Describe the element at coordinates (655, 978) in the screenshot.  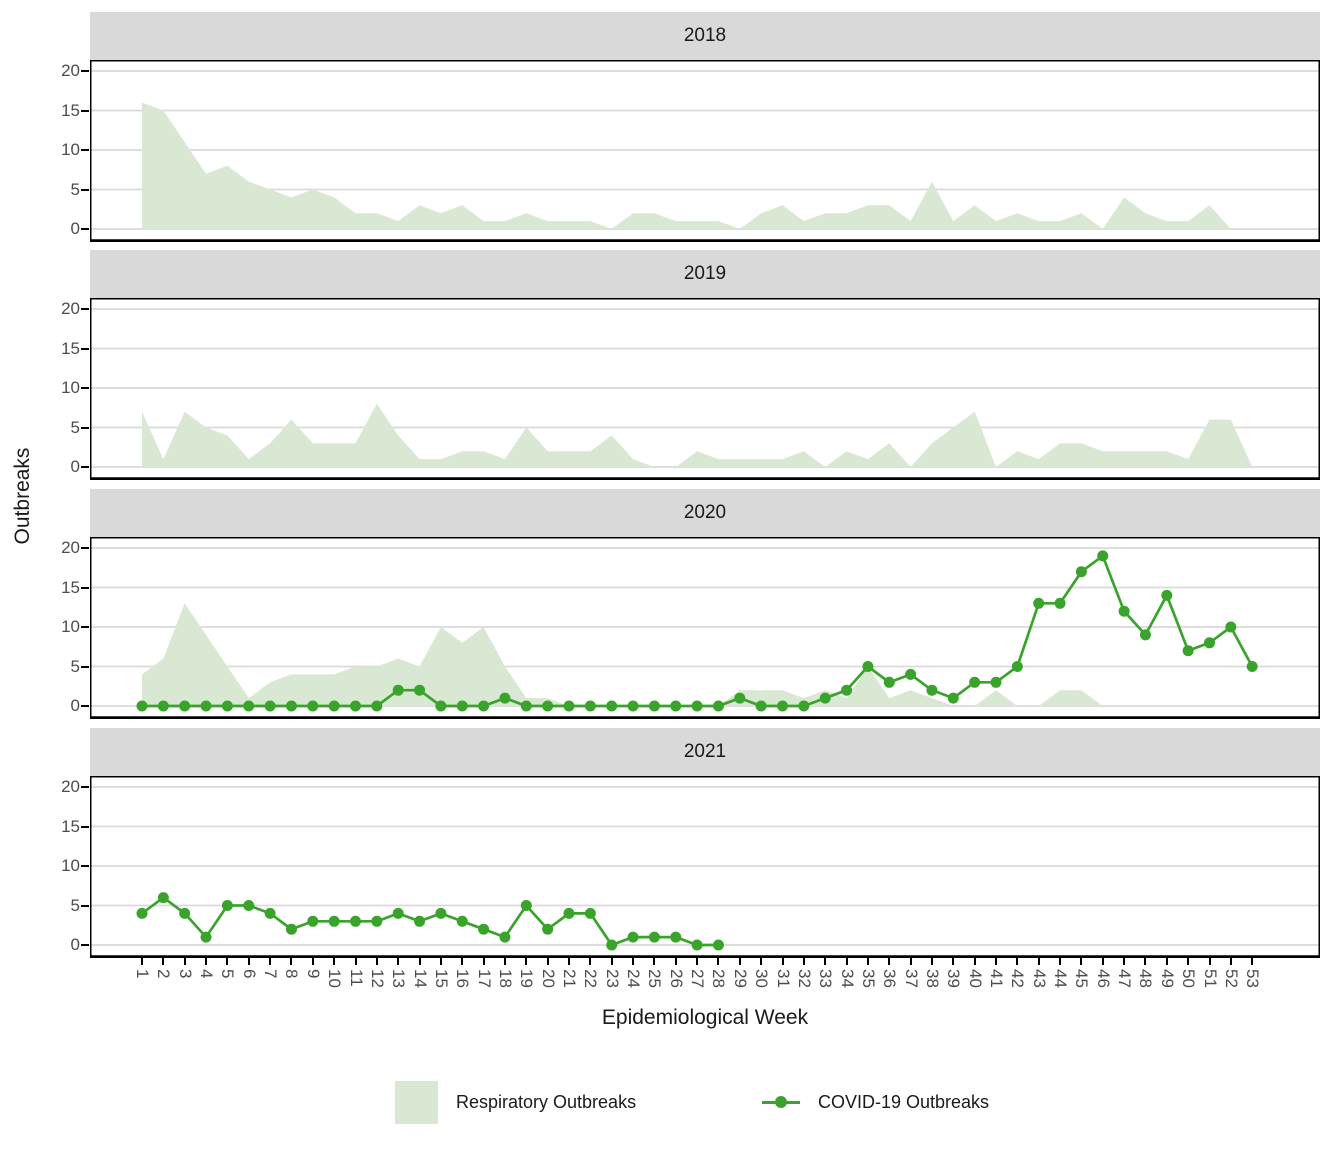
I see `x-tick-label: 25` at that location.